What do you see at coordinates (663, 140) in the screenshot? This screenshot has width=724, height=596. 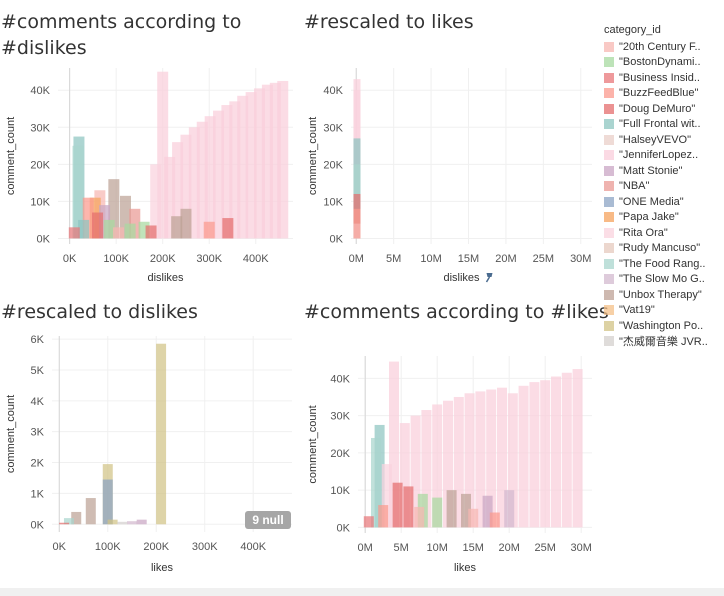 I see `legend-item: "HalseyVEVO"` at bounding box center [663, 140].